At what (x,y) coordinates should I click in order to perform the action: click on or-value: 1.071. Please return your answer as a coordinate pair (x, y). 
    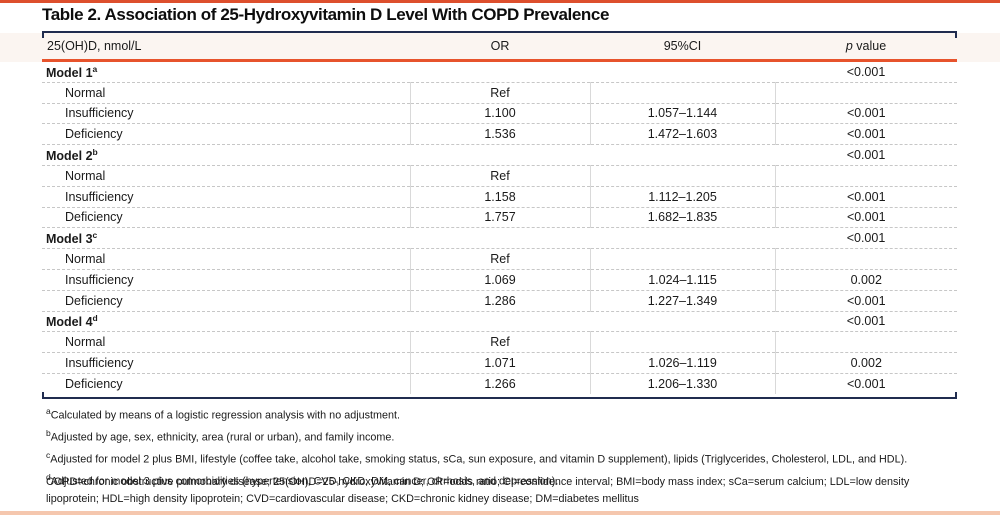
    Looking at the image, I should click on (499, 363).